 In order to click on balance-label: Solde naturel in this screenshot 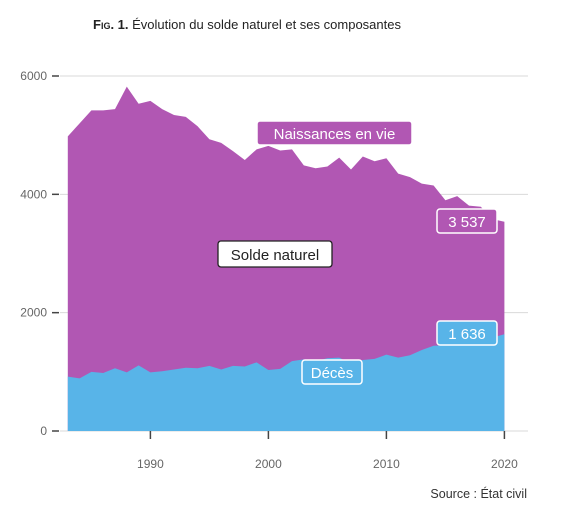, I will do `click(275, 254)`.